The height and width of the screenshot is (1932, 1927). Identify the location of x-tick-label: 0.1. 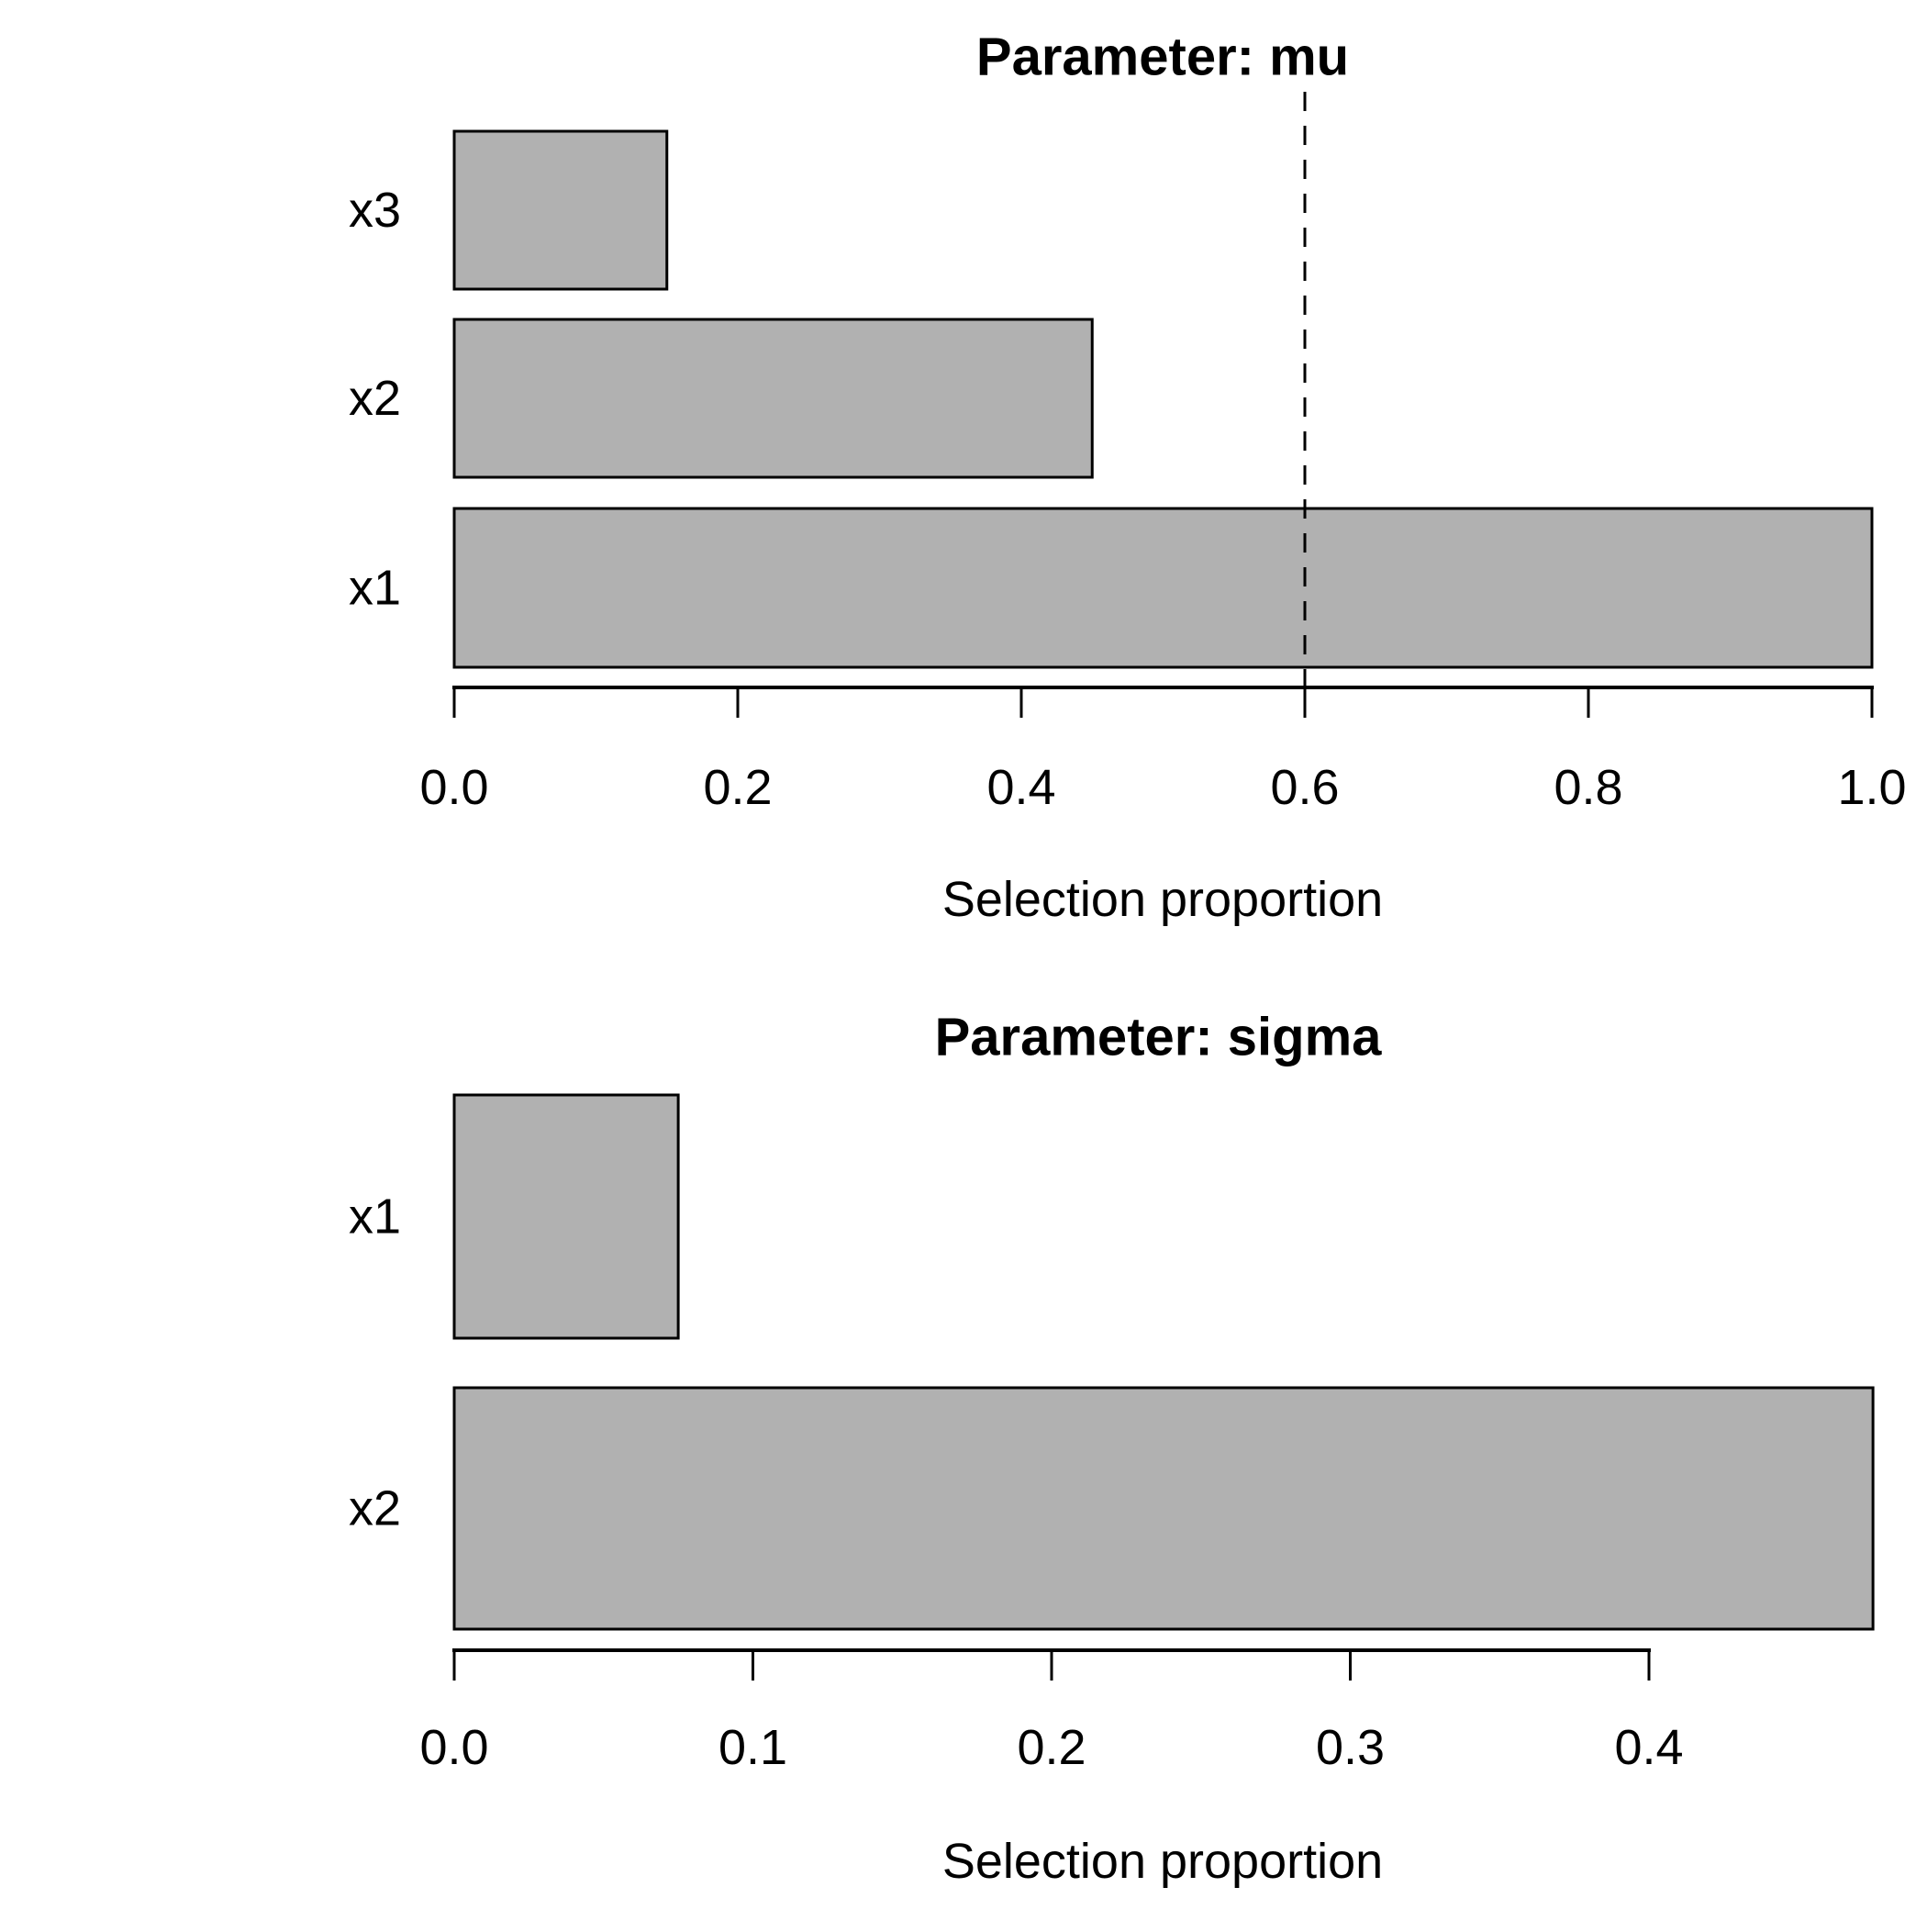
(752, 1747).